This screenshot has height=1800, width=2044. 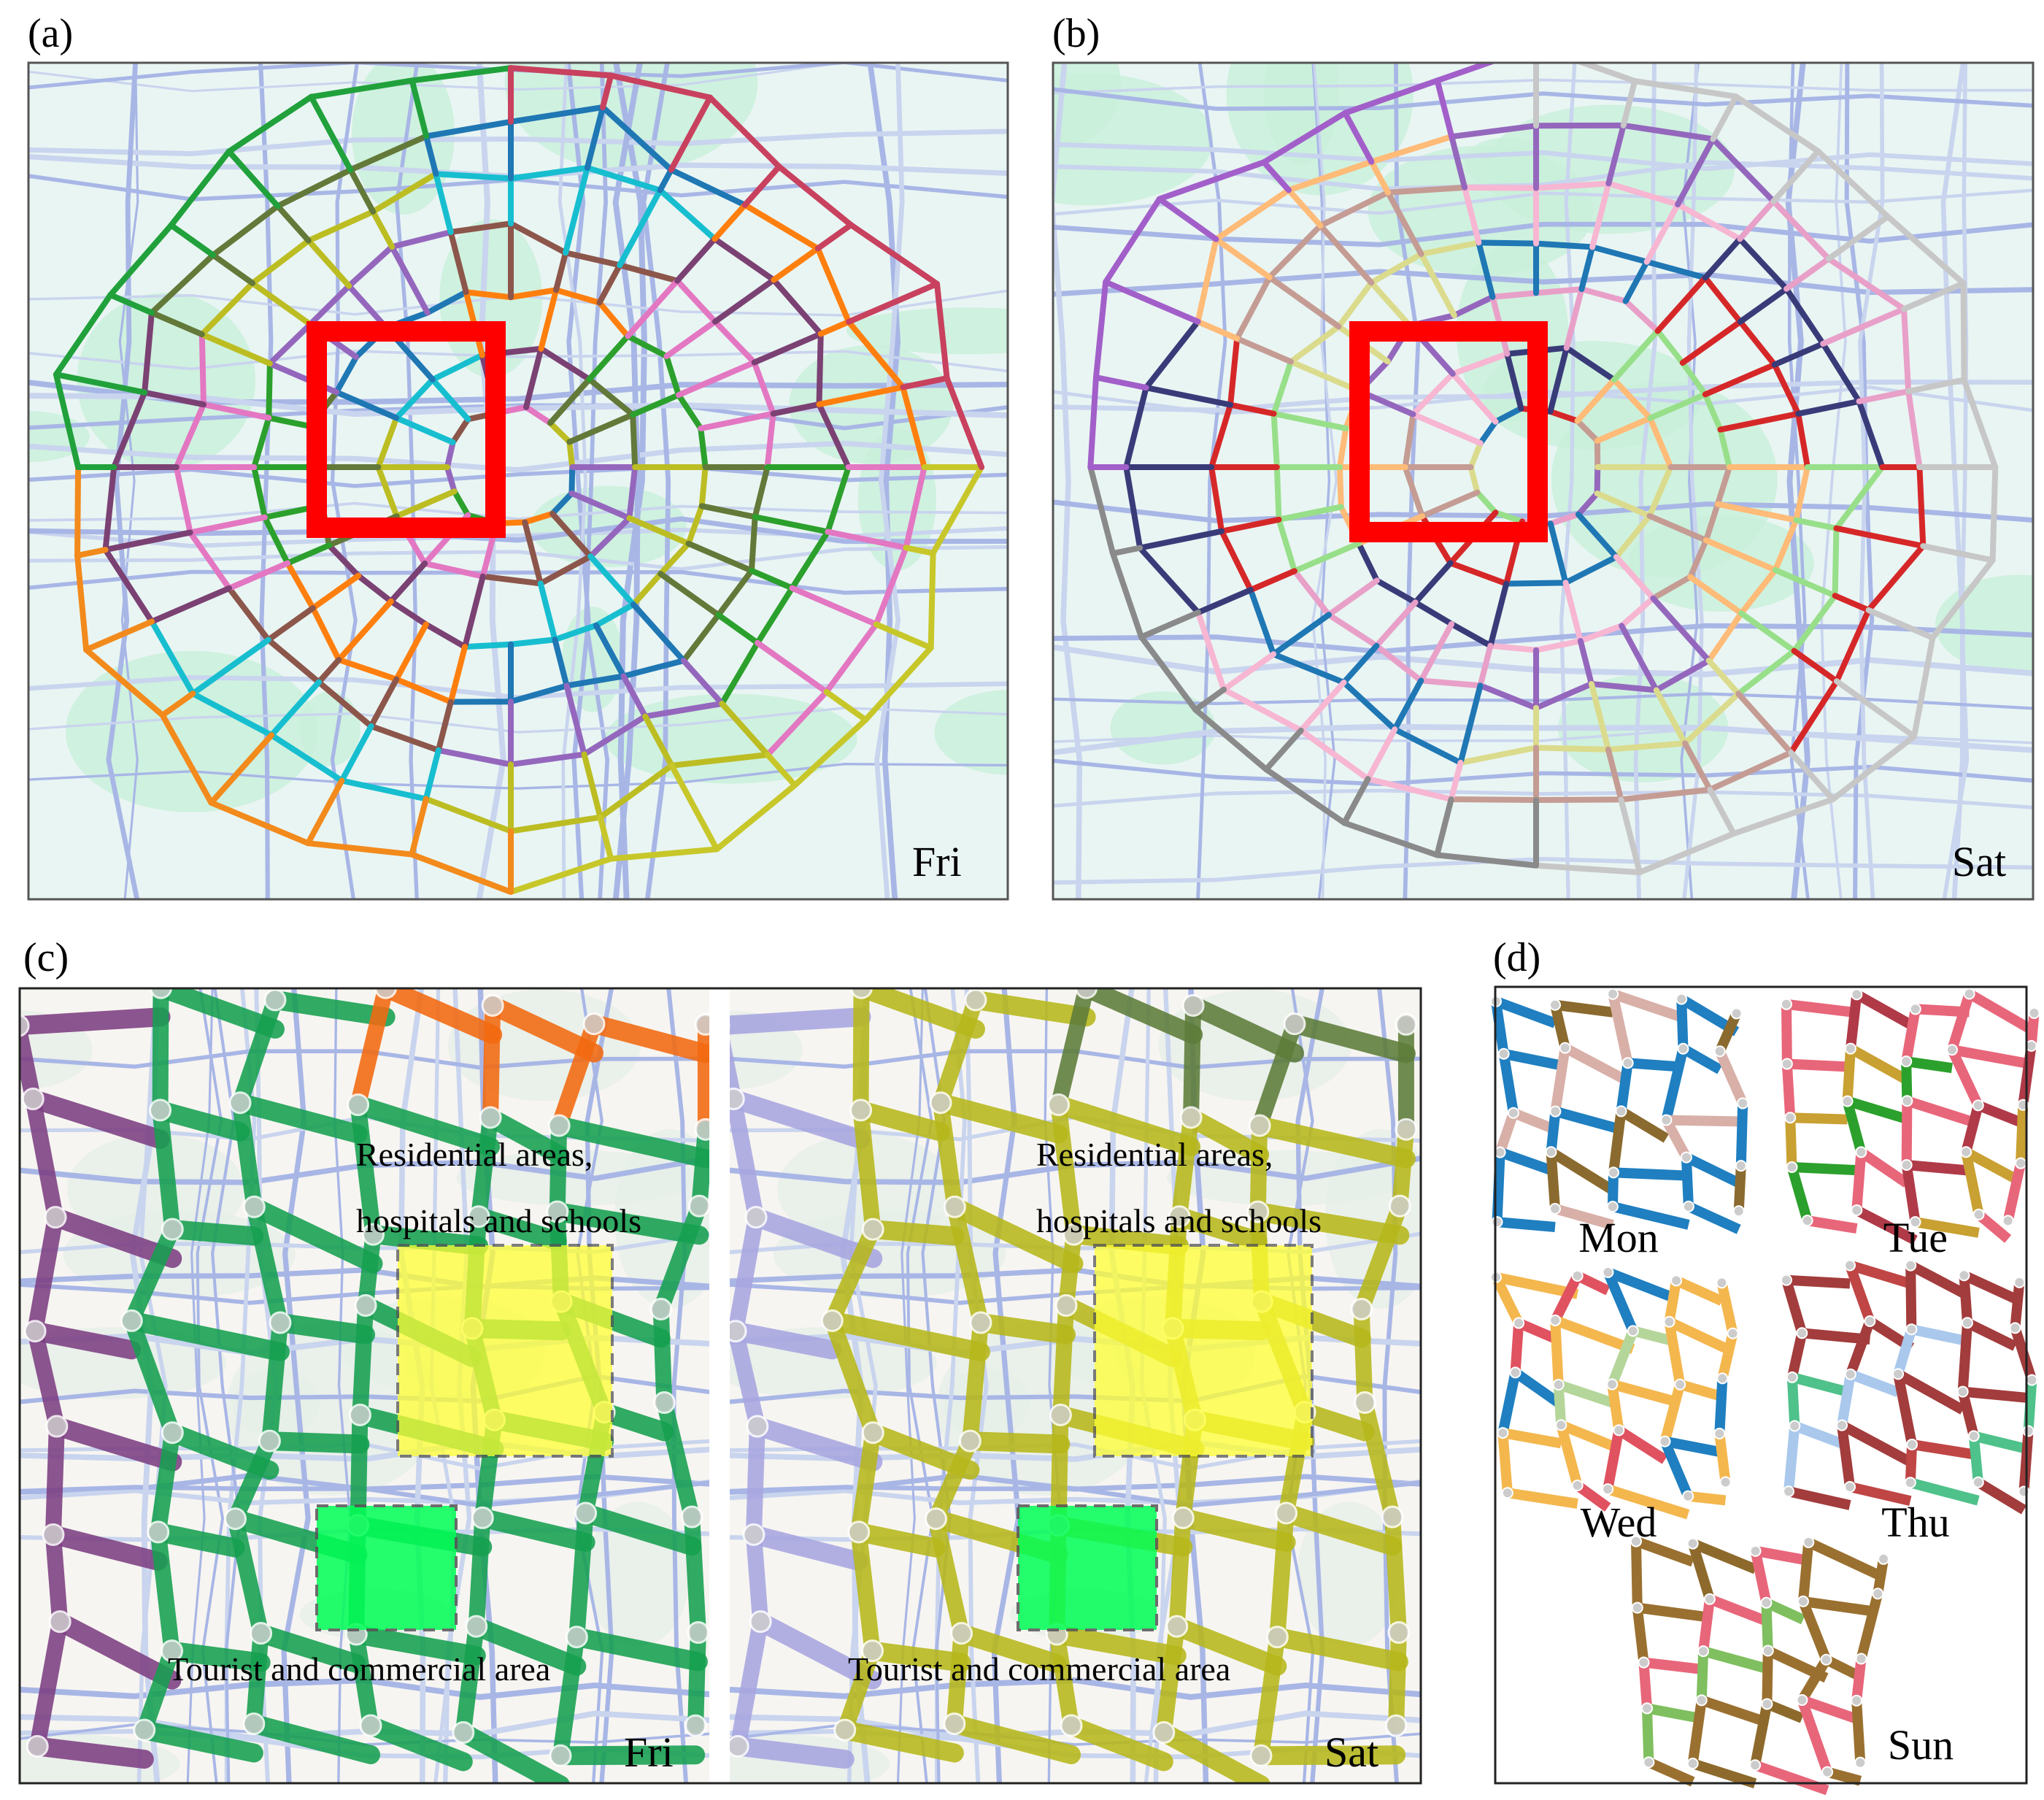 What do you see at coordinates (1087, 1568) in the screenshot?
I see `highlight-area` at bounding box center [1087, 1568].